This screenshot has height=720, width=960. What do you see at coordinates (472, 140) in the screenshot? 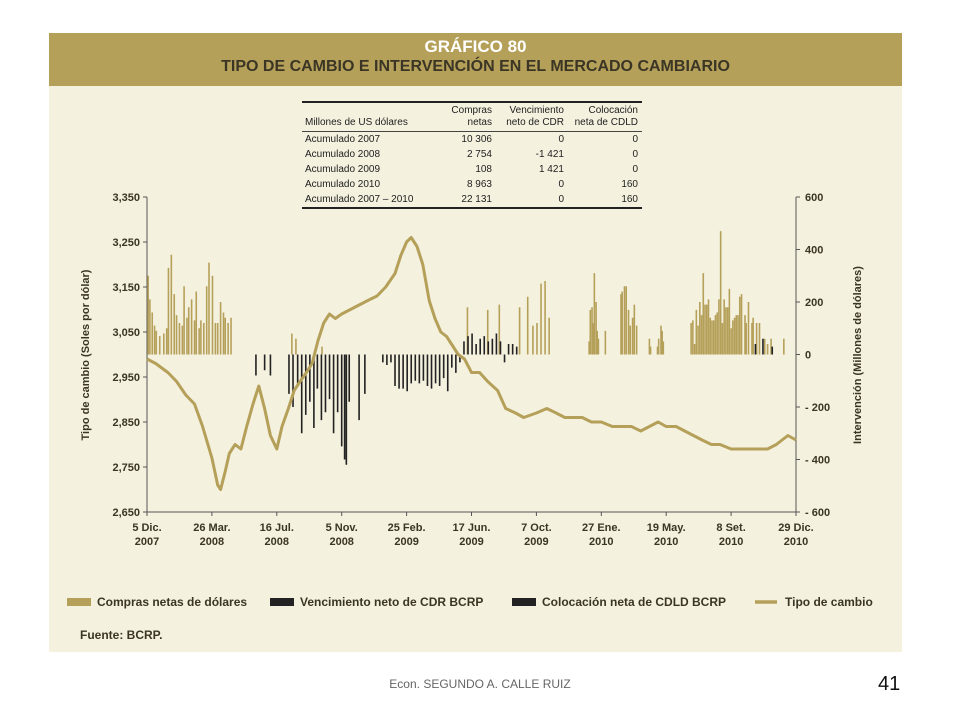
I see `table-row: Acumulado 2007 10 306 0 0` at bounding box center [472, 140].